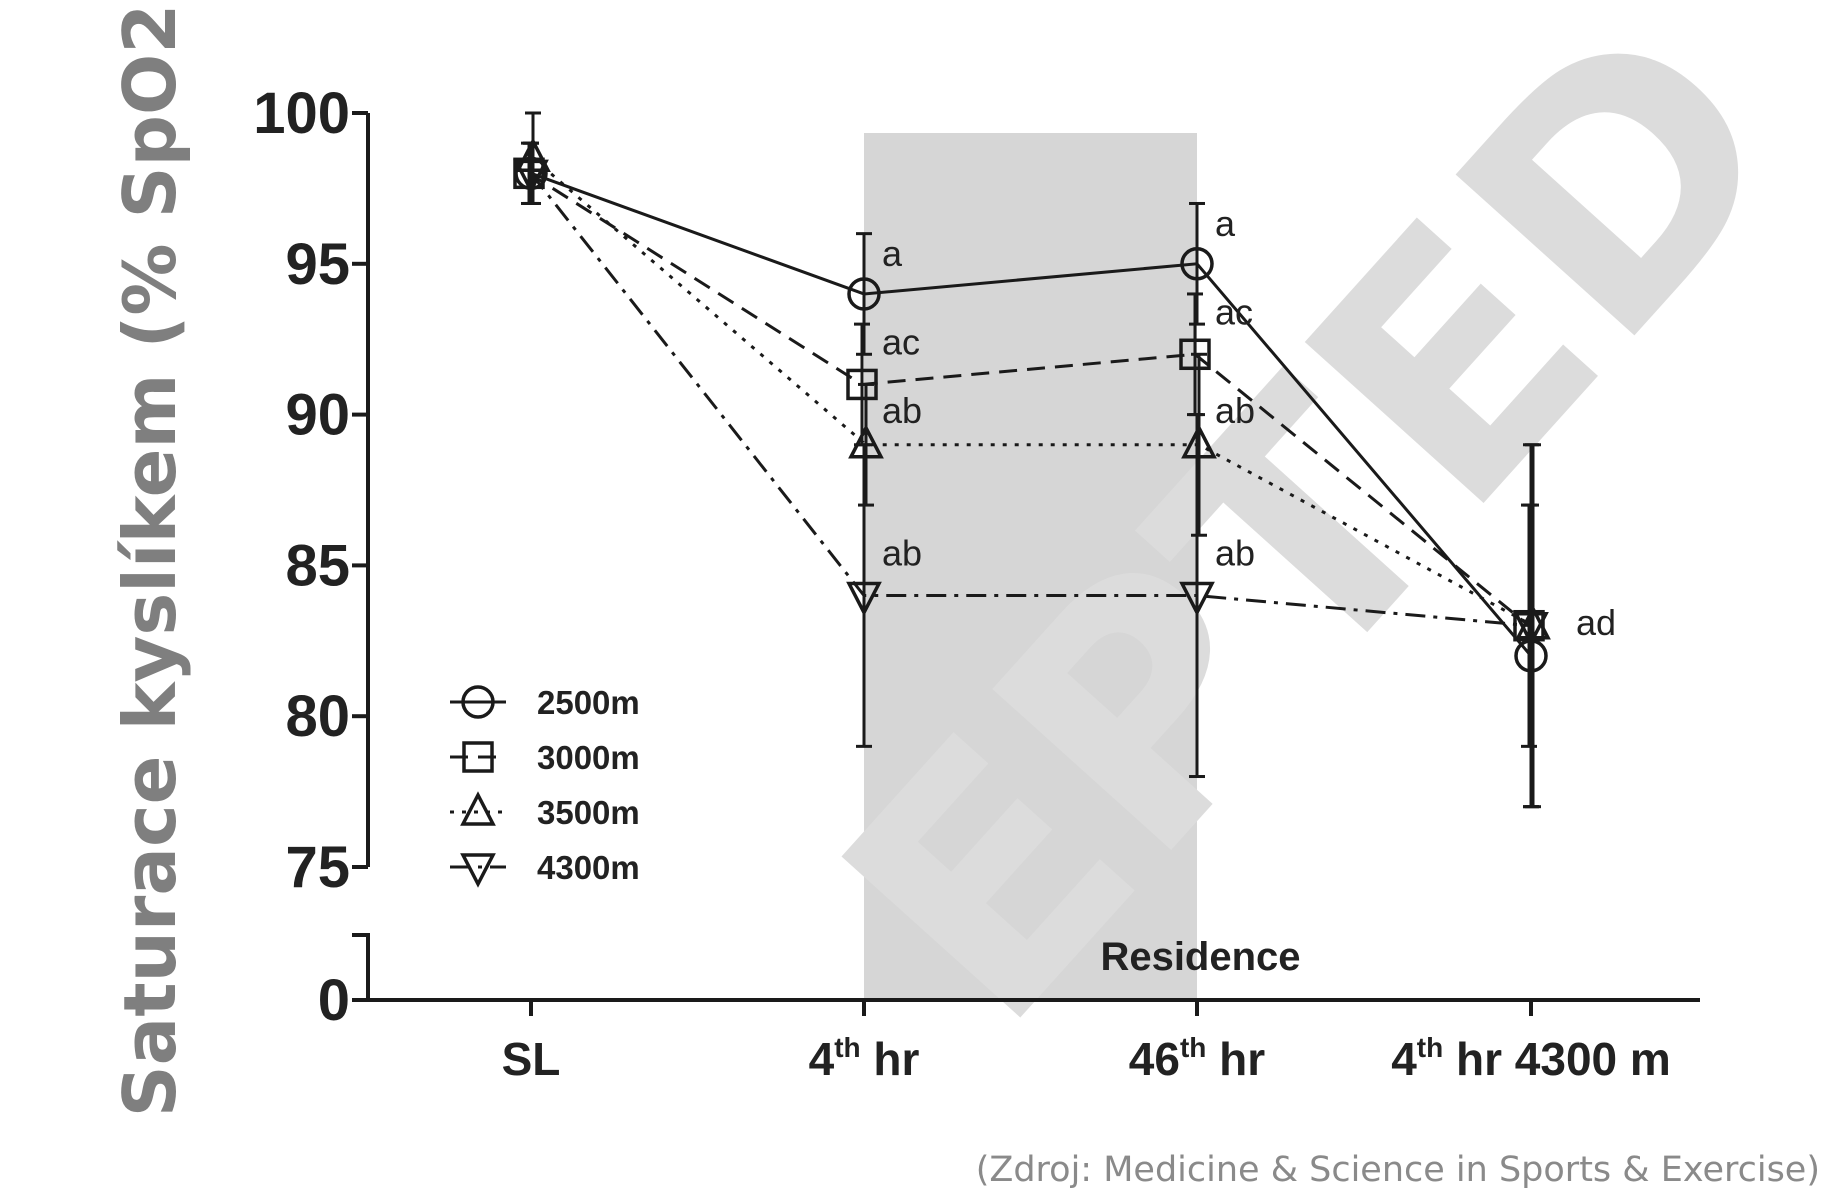 The image size is (1835, 1200). Describe the element at coordinates (1200, 957) in the screenshot. I see `residence-label: Residence` at that location.